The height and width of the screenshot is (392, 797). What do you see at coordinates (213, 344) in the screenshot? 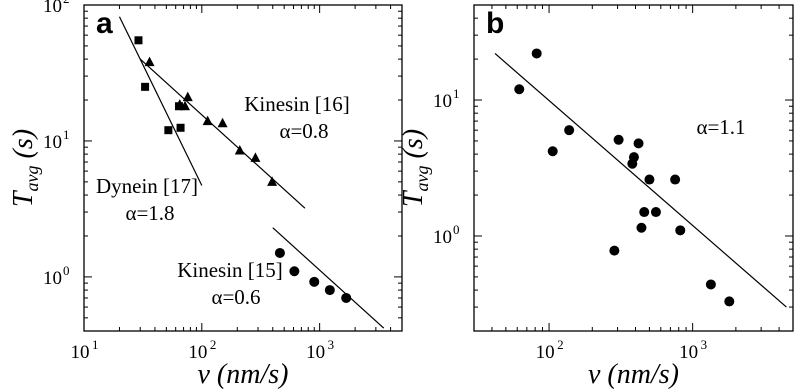
I see `panel-a-x-tick-exponent: 2` at bounding box center [213, 344].